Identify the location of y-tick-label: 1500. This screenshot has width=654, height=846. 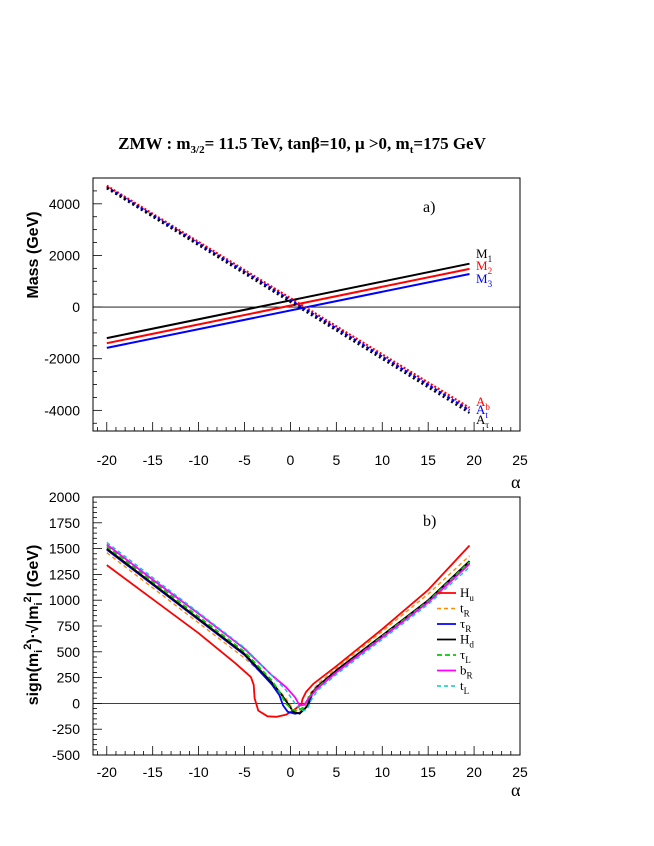
(64, 549).